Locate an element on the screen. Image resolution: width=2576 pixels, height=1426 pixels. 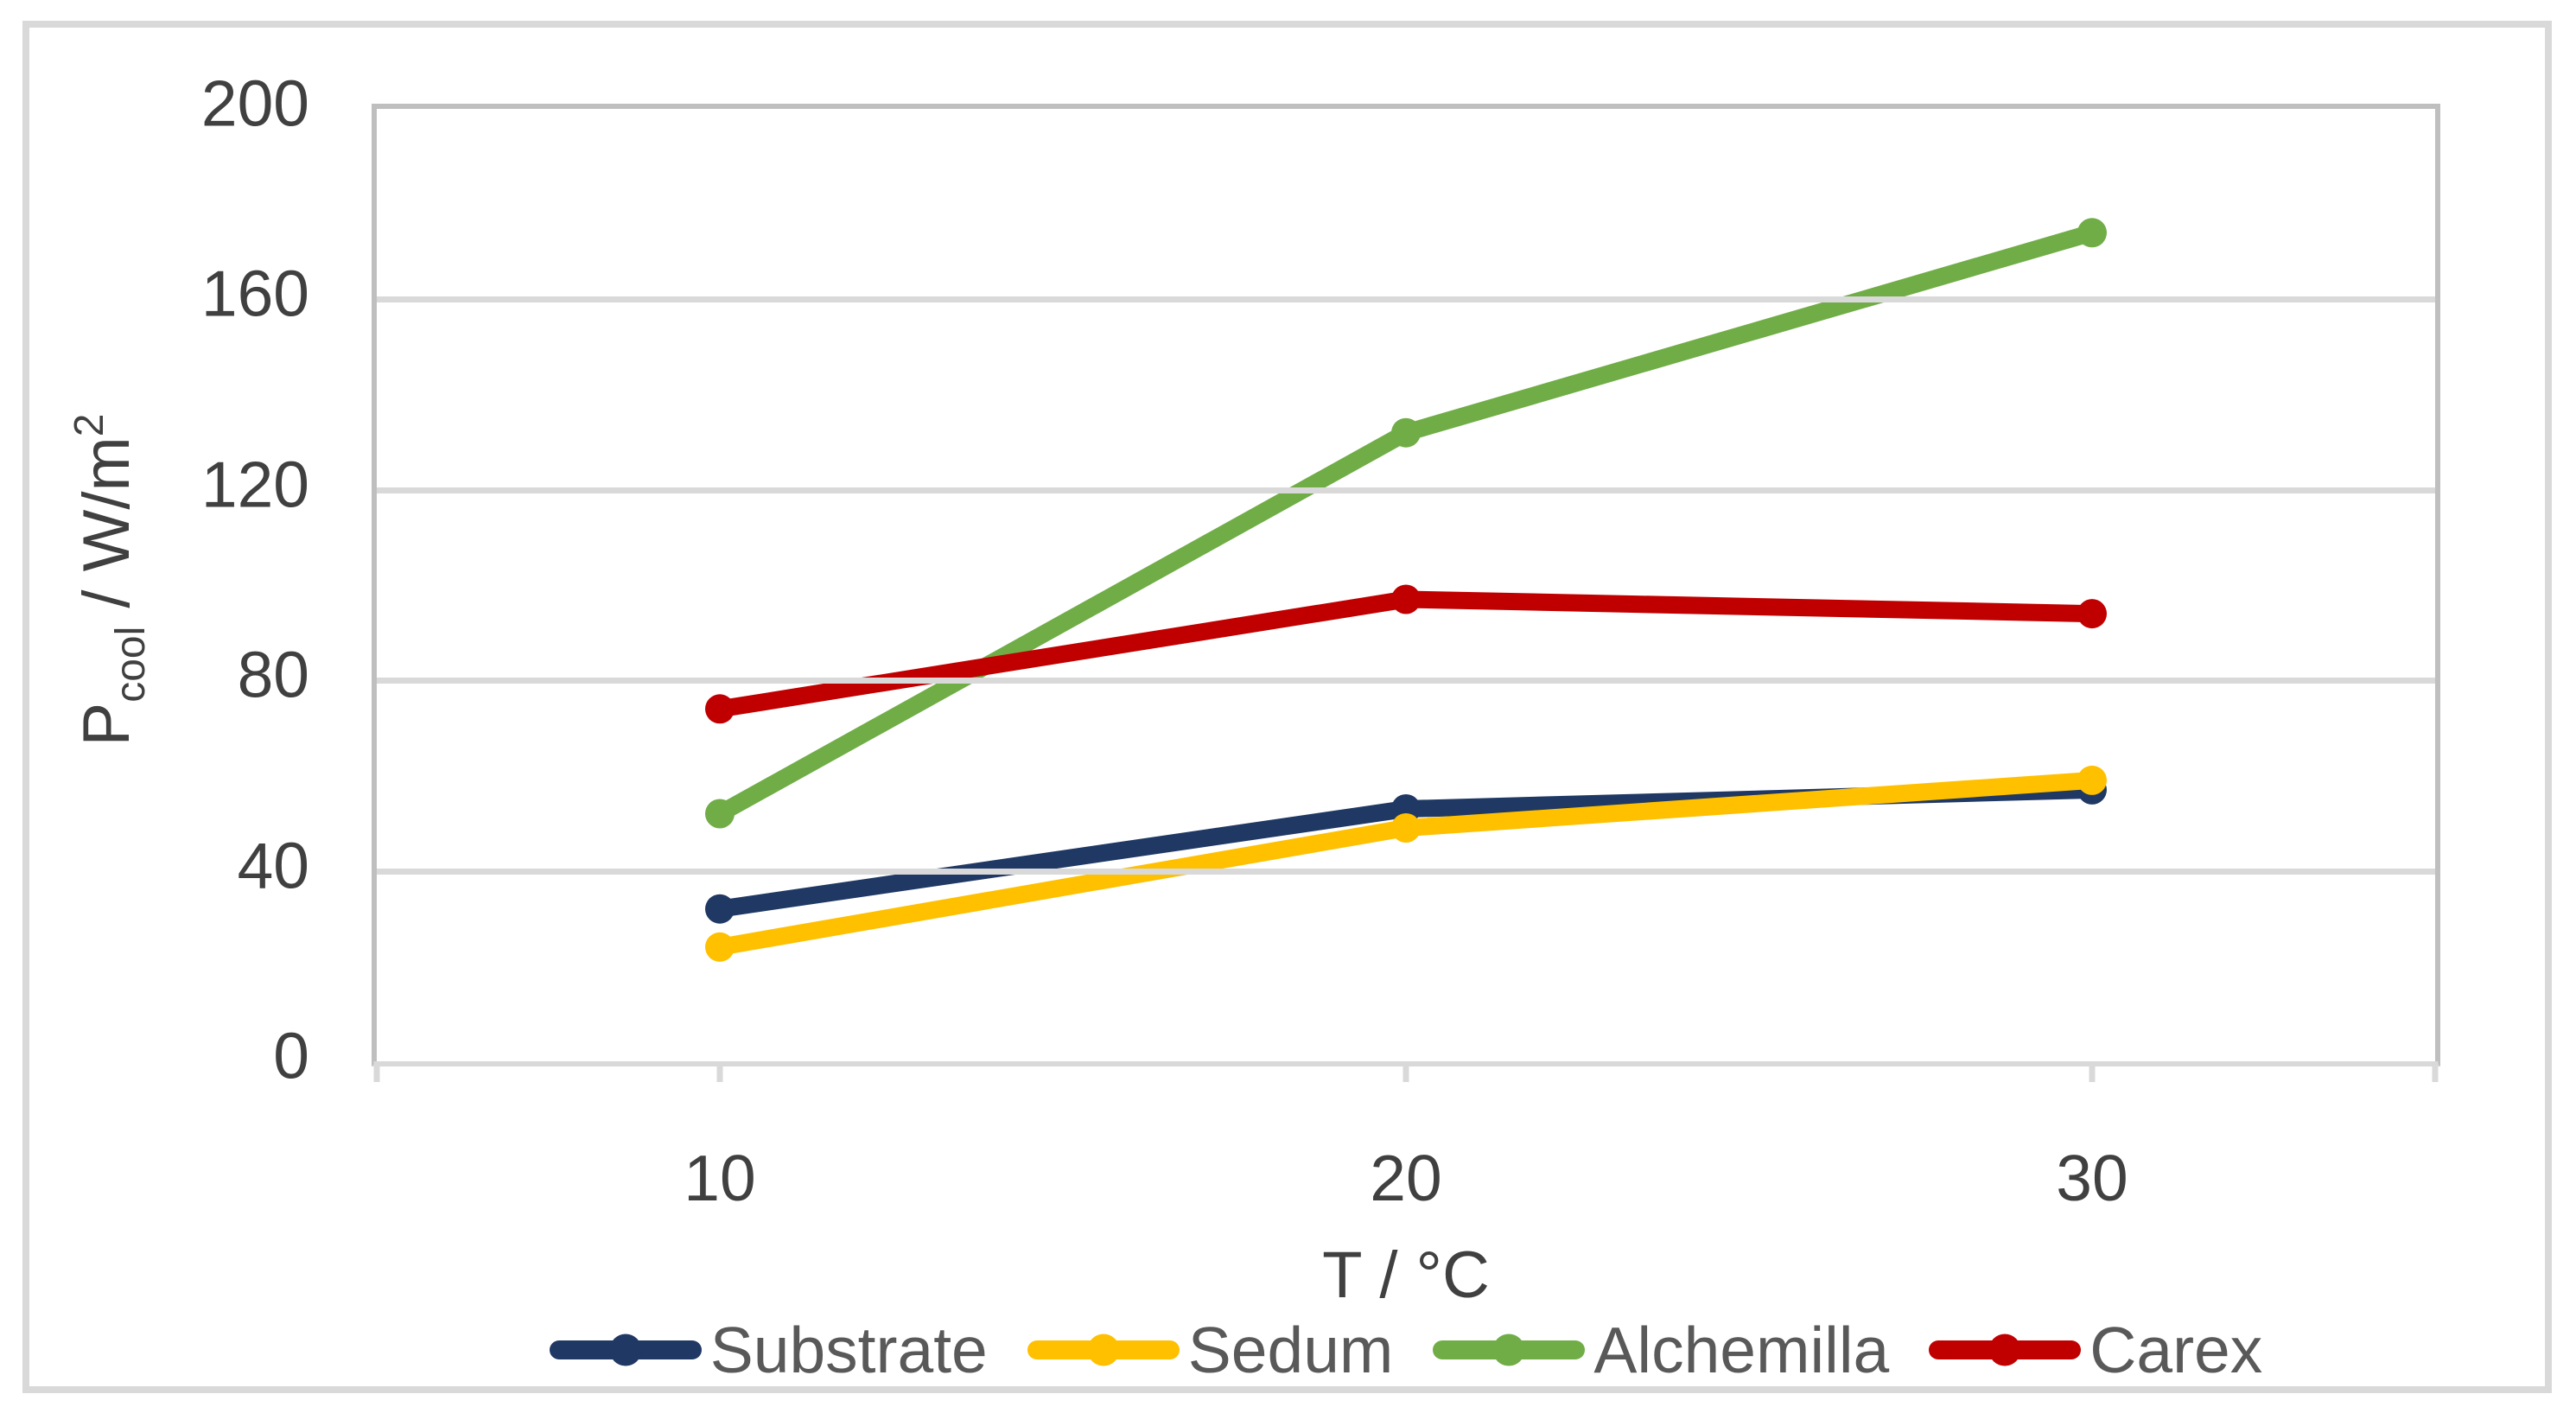
data-point-carex-x30 is located at coordinates (2092, 614).